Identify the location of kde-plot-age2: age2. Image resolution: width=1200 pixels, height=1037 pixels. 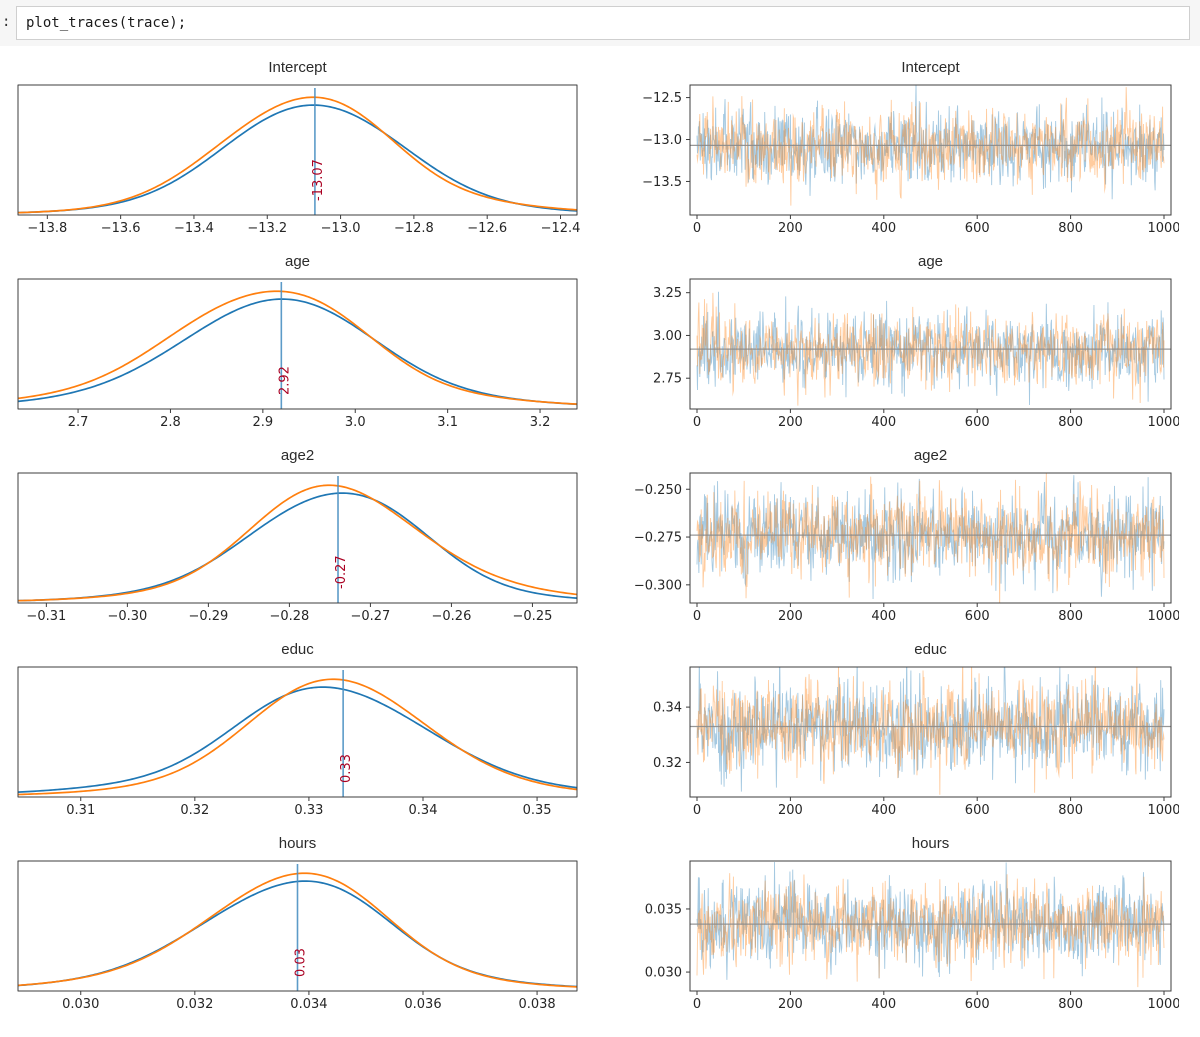
(304, 541).